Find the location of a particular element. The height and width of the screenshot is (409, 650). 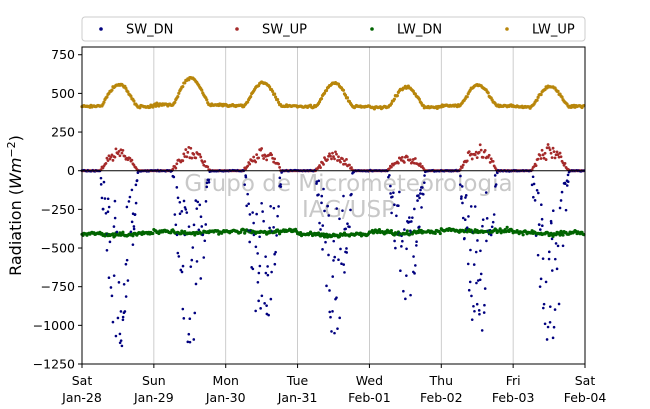

x-tick-label: Mon Jan-30 is located at coordinates (225, 389).